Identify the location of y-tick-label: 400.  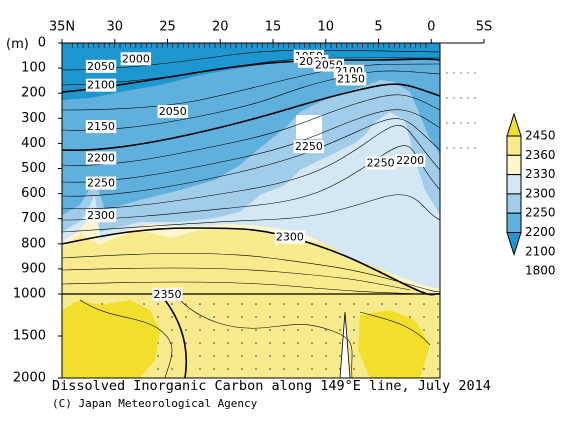
(33, 143).